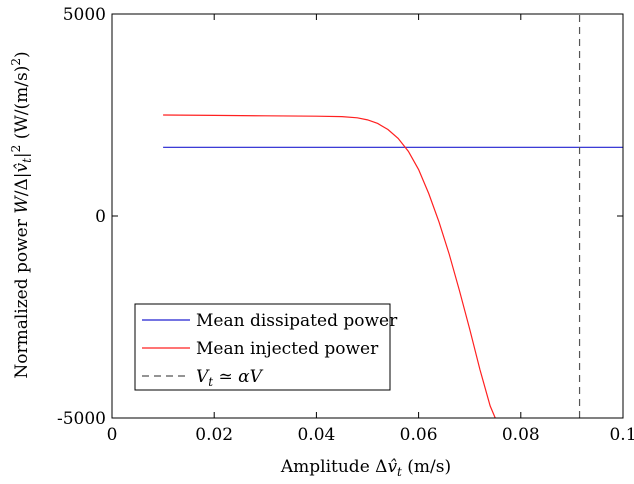  Describe the element at coordinates (84, 15) in the screenshot. I see `y-tick-label: 5000` at that location.